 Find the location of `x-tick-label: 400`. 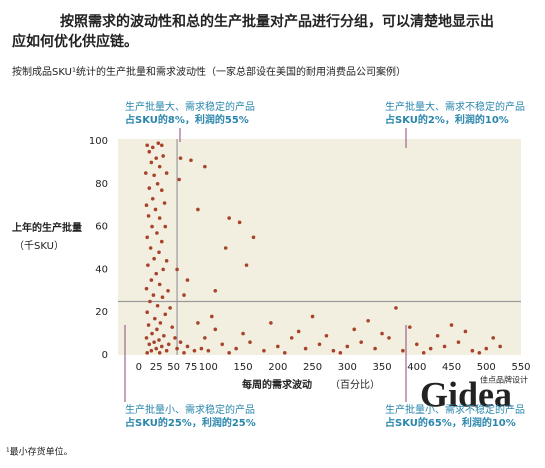

x-tick-label: 400 is located at coordinates (416, 367).